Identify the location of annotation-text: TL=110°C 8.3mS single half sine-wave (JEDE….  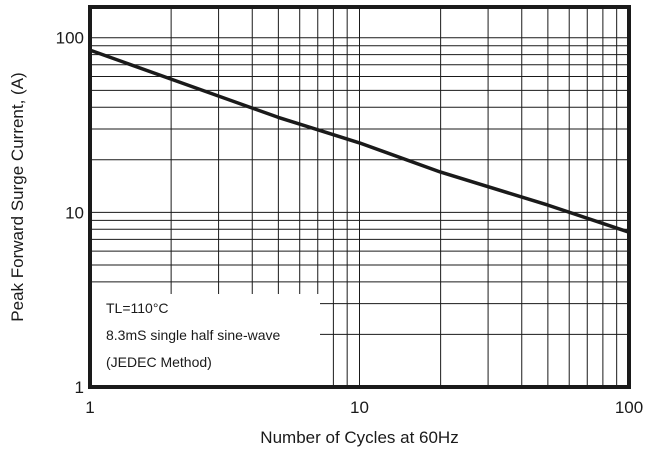
(193, 335).